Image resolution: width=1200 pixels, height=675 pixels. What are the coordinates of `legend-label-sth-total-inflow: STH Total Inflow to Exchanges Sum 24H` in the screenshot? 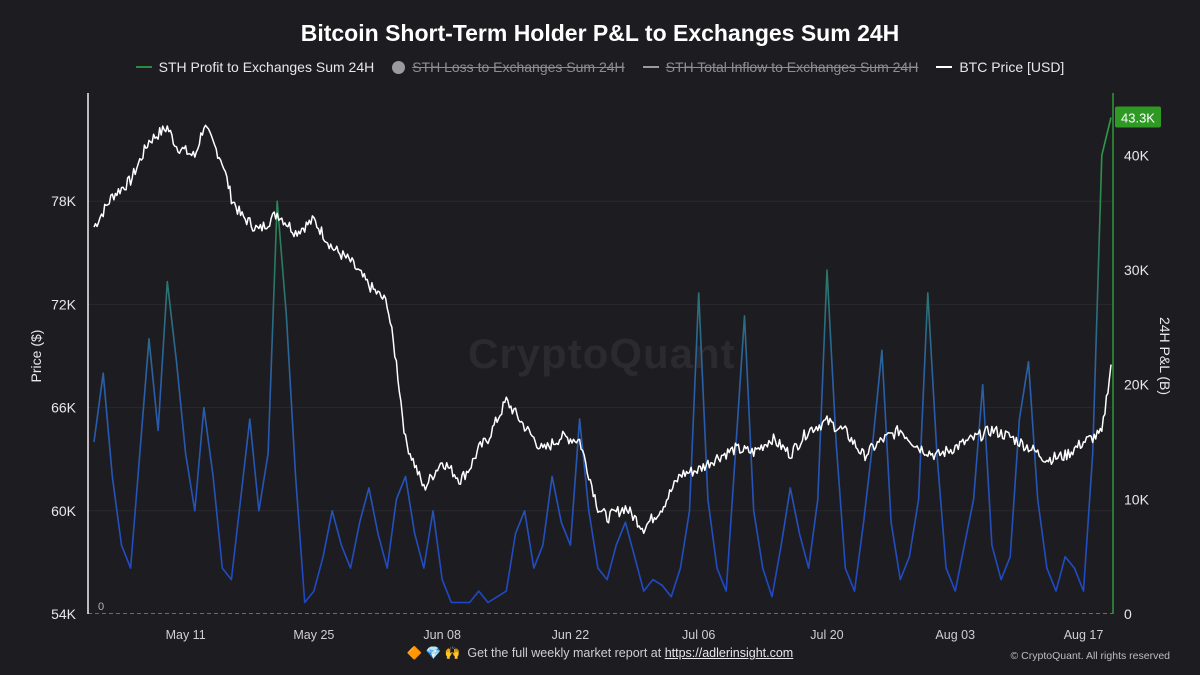 It's located at (792, 67).